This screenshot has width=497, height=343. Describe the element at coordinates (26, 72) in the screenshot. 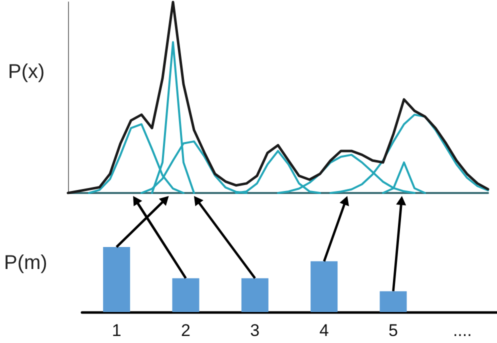

I see `y-axis-title: P(x)` at that location.